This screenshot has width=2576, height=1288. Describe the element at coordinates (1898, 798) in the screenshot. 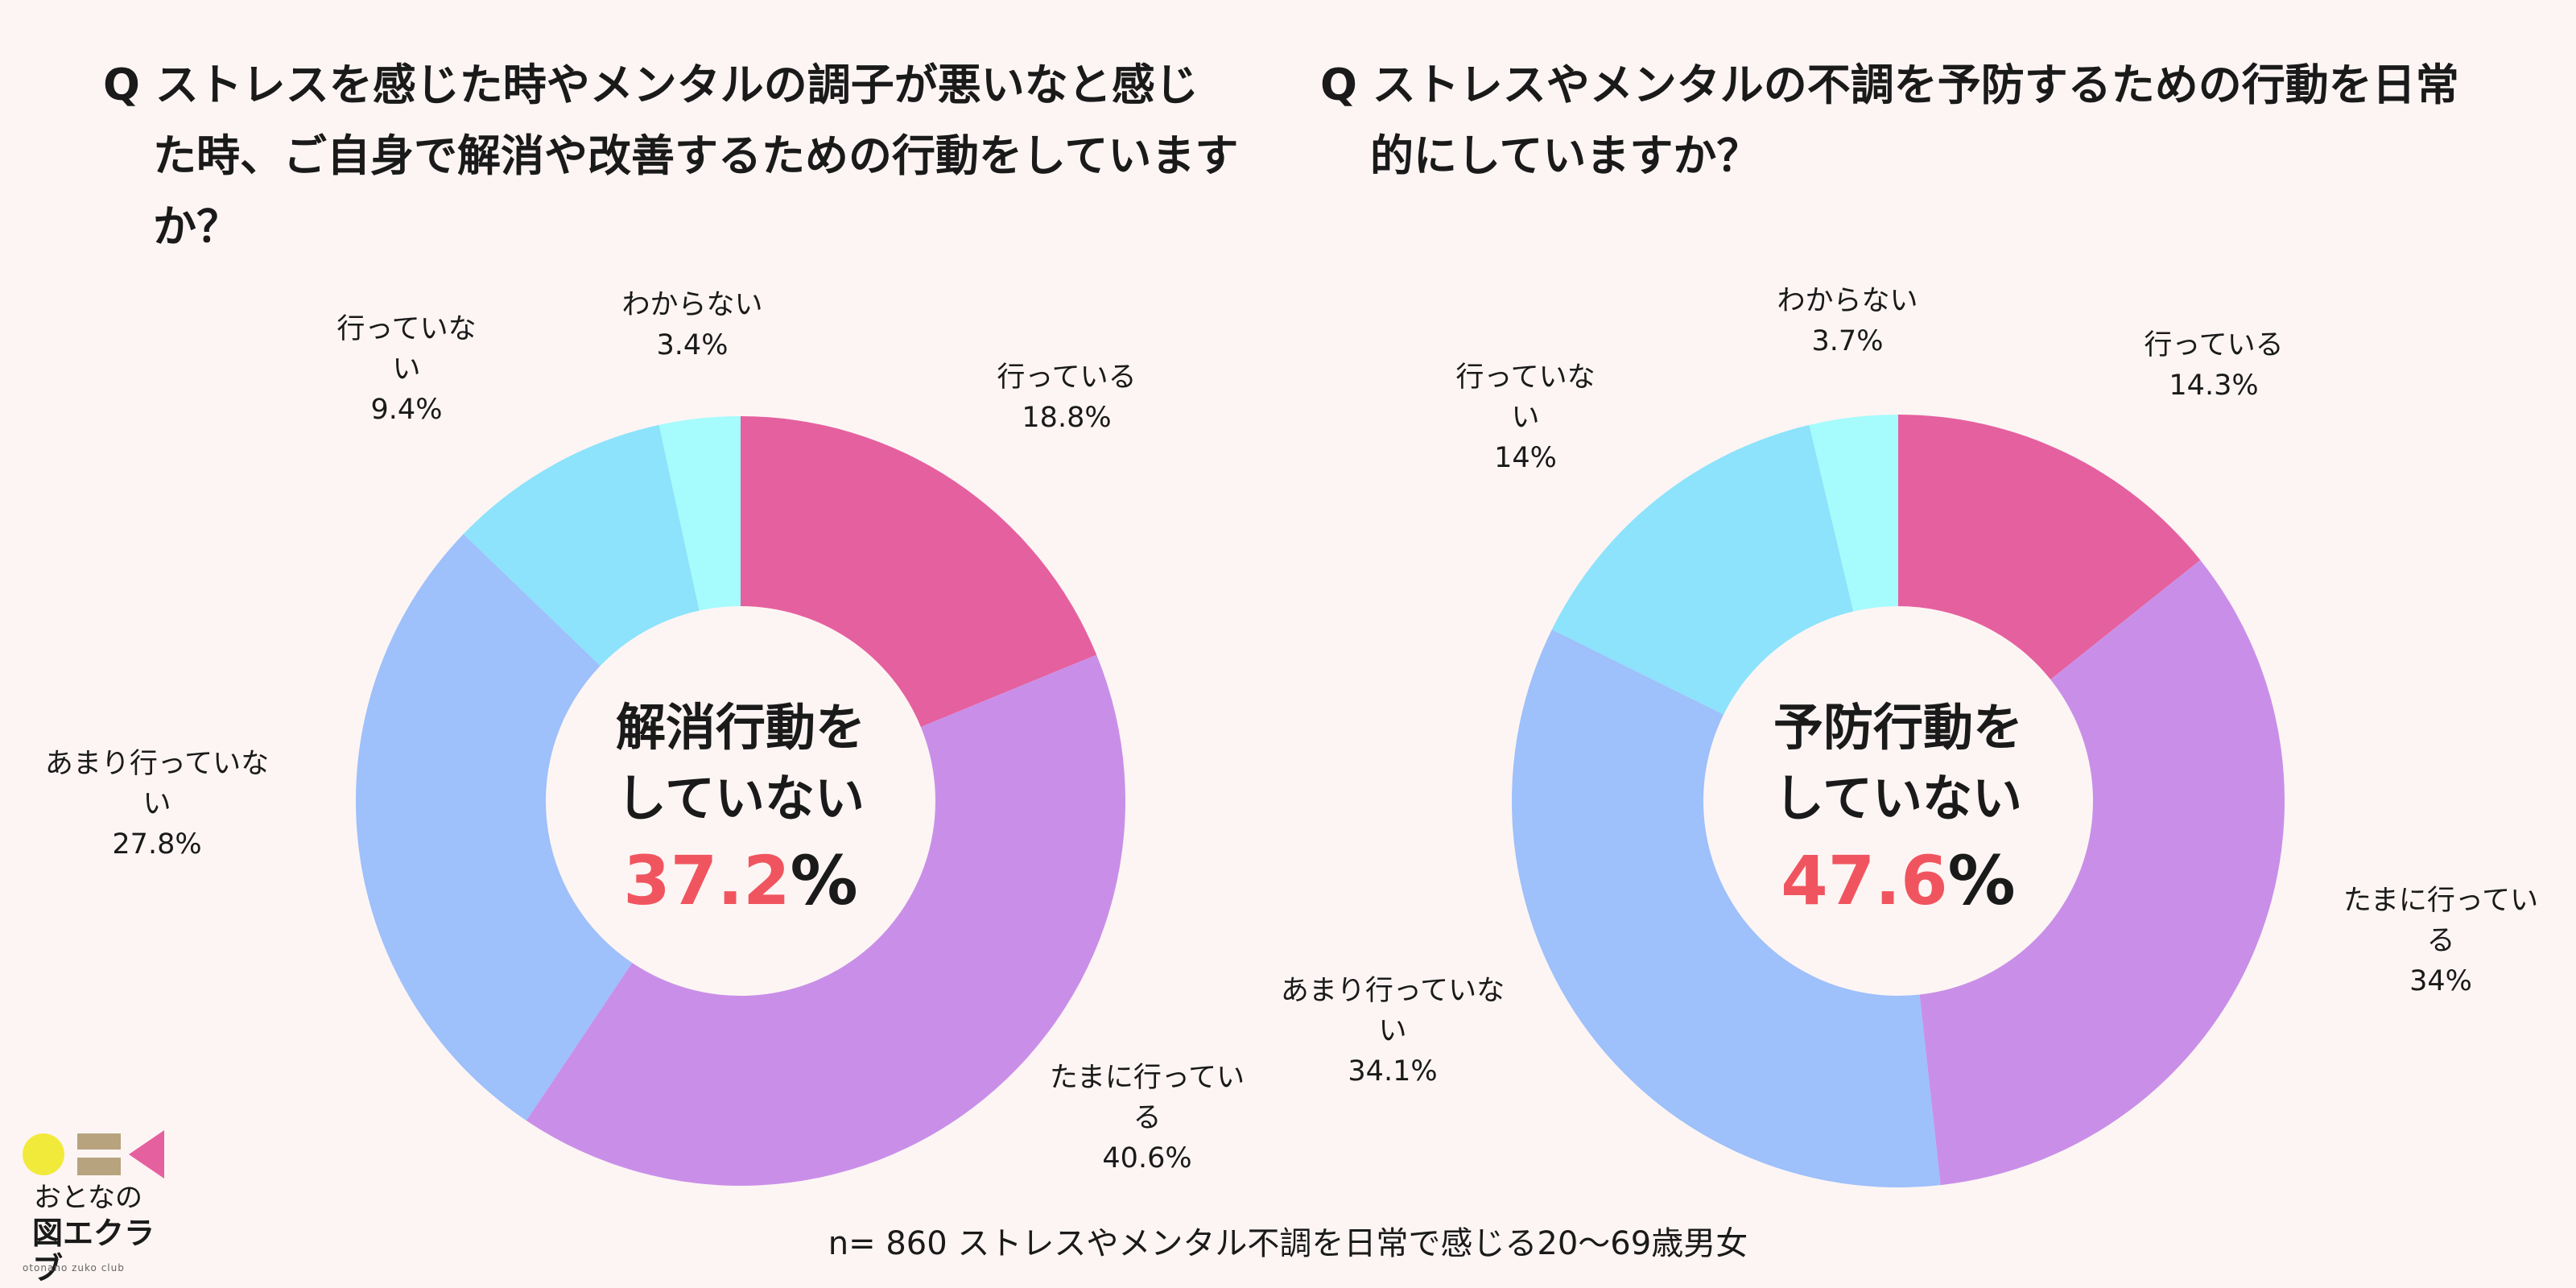

I see `center-label-2-2: していない` at that location.